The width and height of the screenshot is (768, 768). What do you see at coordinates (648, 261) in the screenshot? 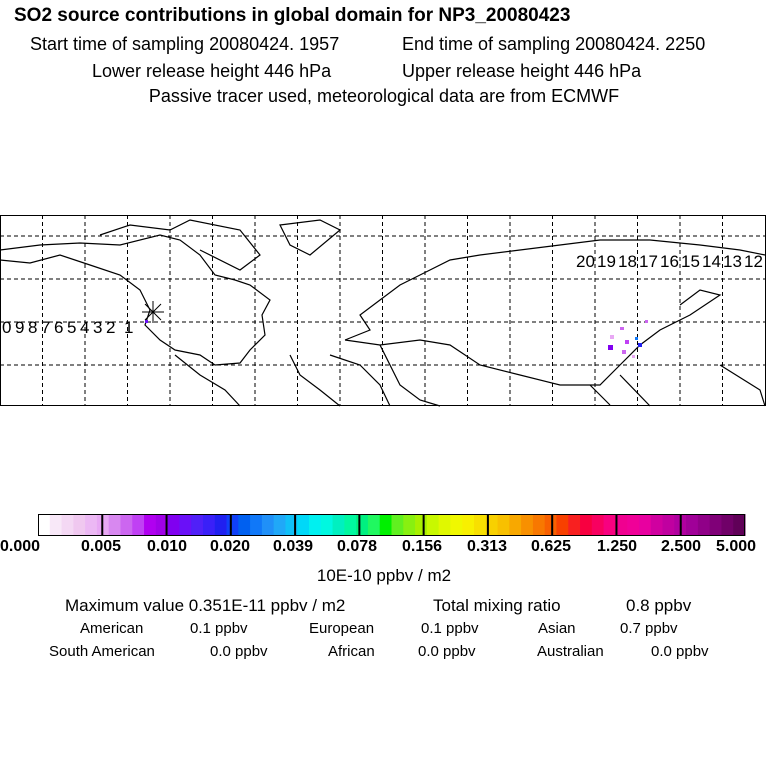
I see `trajectory-label: 17` at bounding box center [648, 261].